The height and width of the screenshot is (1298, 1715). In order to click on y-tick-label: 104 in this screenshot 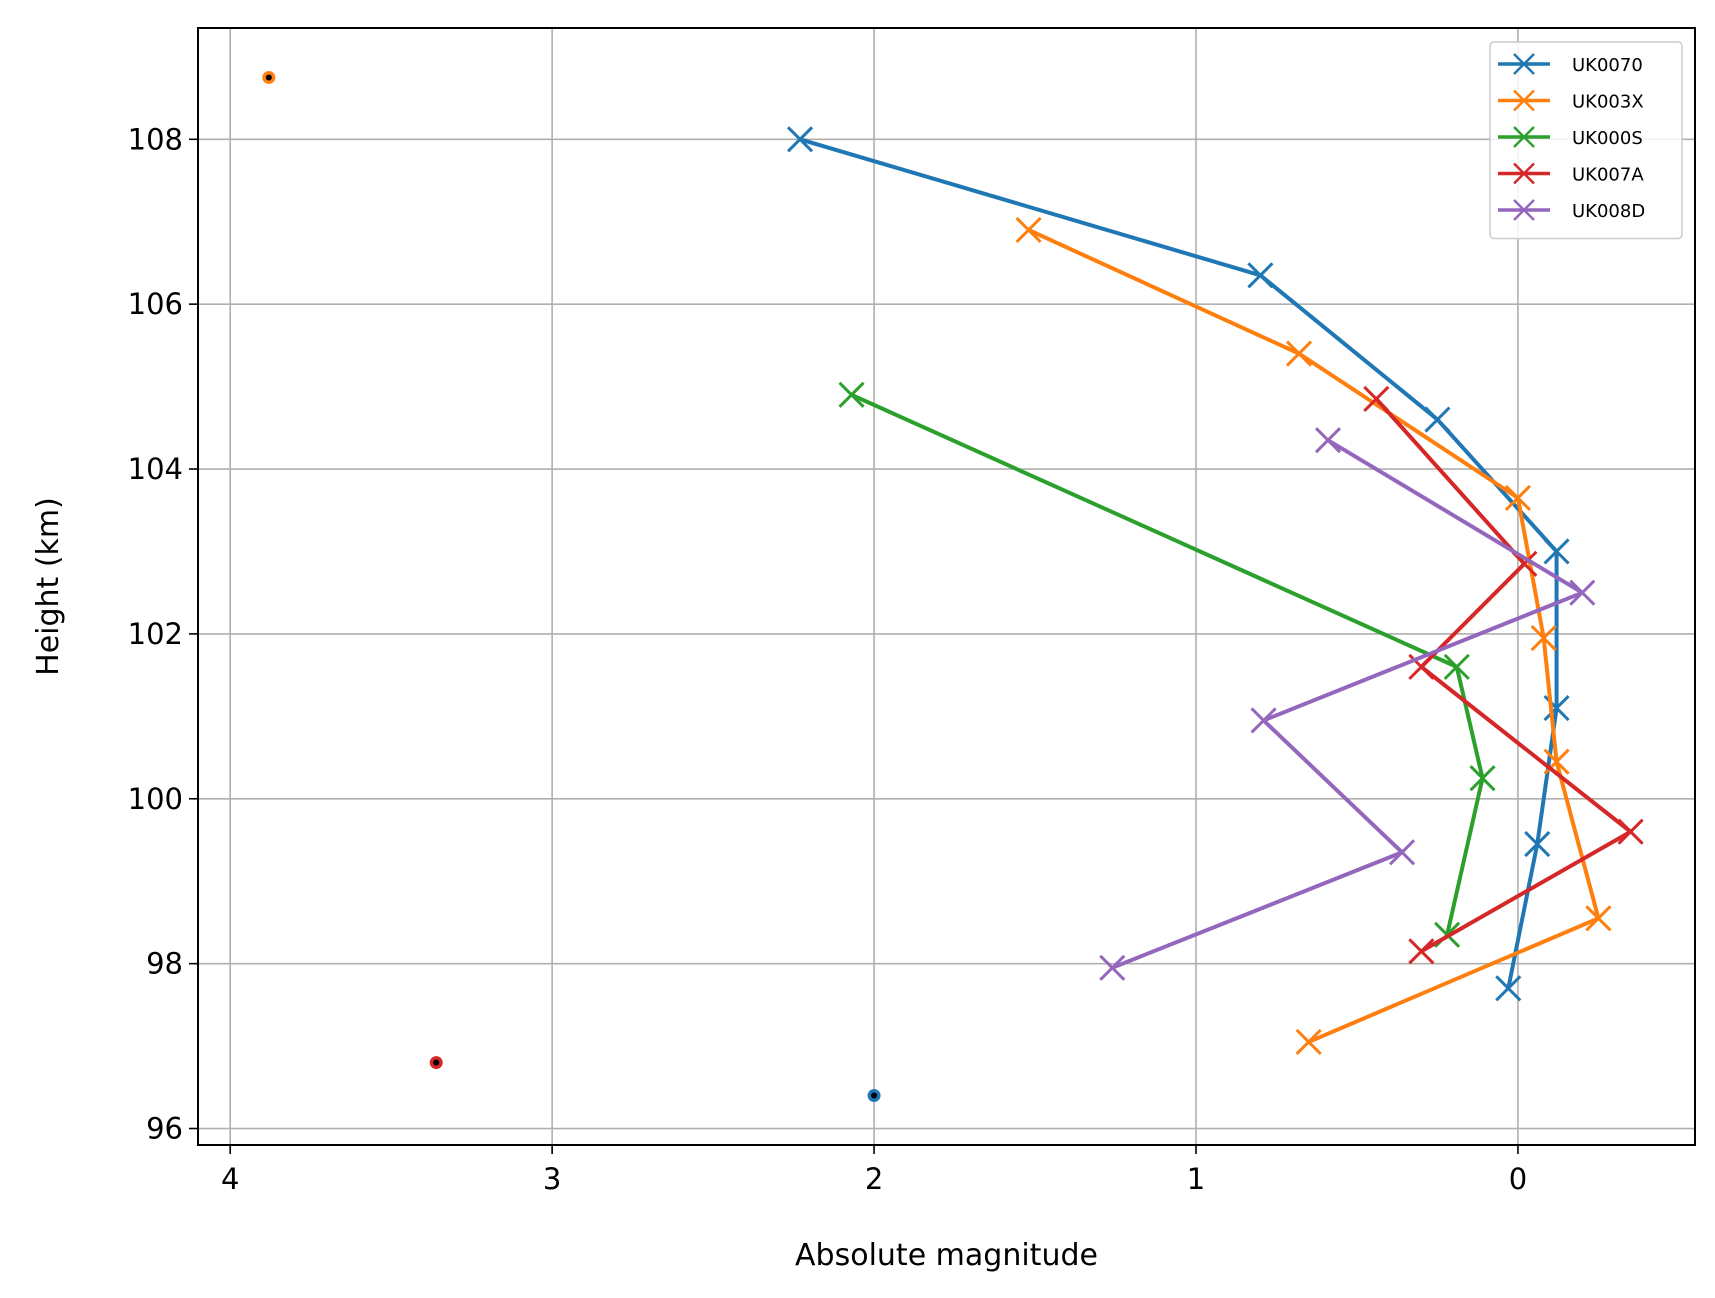, I will do `click(155, 469)`.